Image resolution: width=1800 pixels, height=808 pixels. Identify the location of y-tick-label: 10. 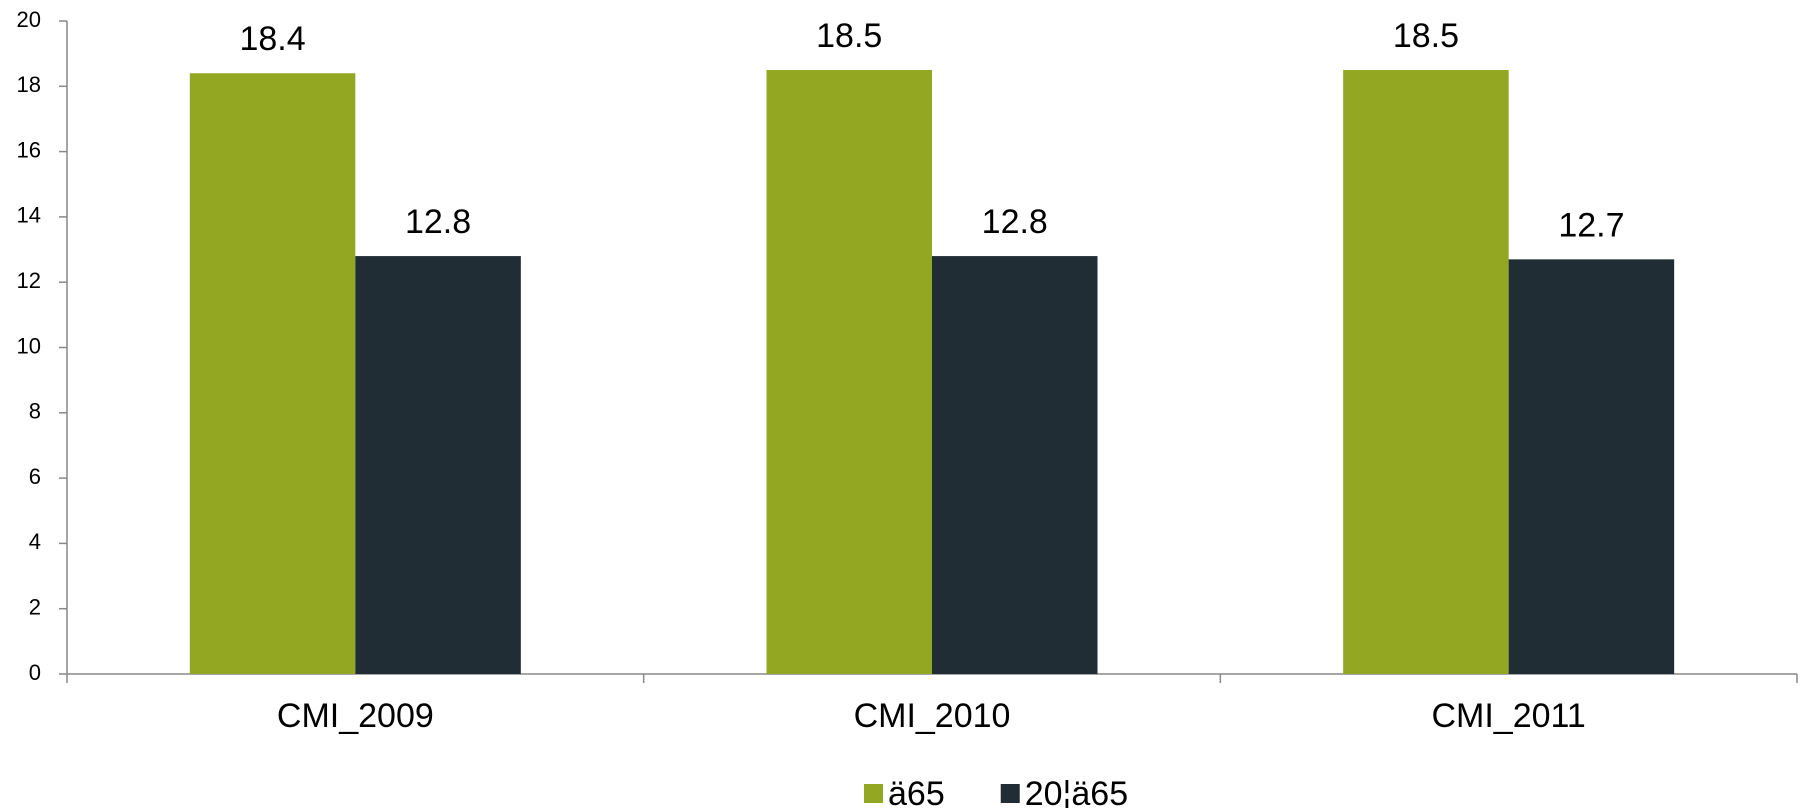
(29, 345).